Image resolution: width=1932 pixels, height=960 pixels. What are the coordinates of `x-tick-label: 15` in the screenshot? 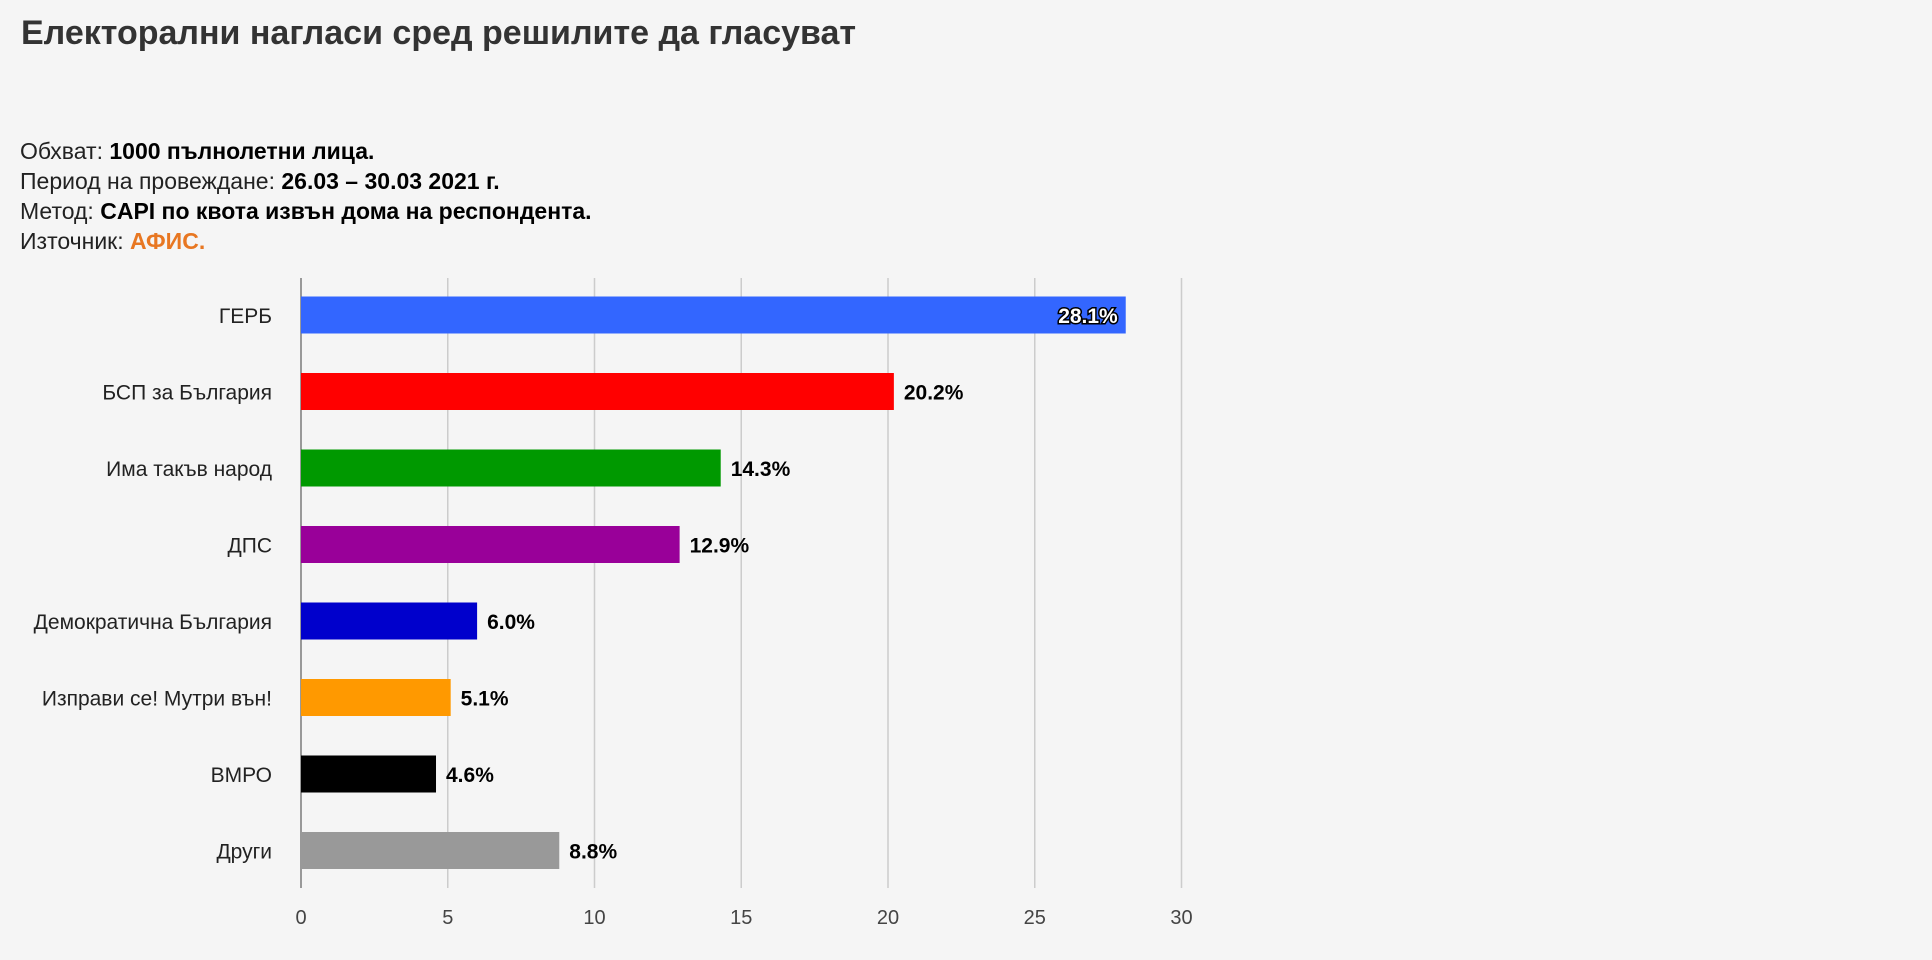 It's located at (741, 918).